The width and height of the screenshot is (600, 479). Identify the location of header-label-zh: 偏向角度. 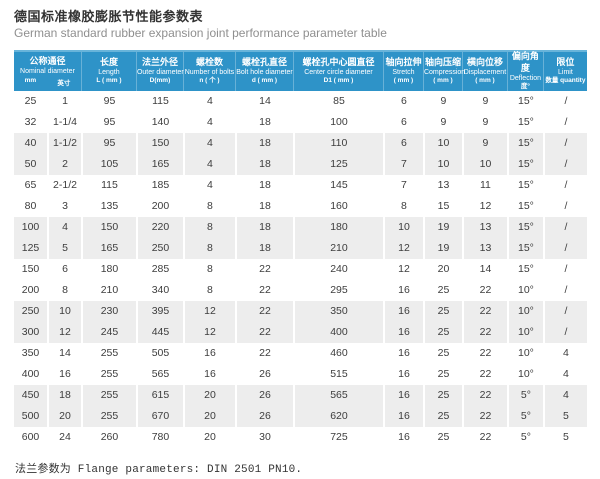
(525, 62).